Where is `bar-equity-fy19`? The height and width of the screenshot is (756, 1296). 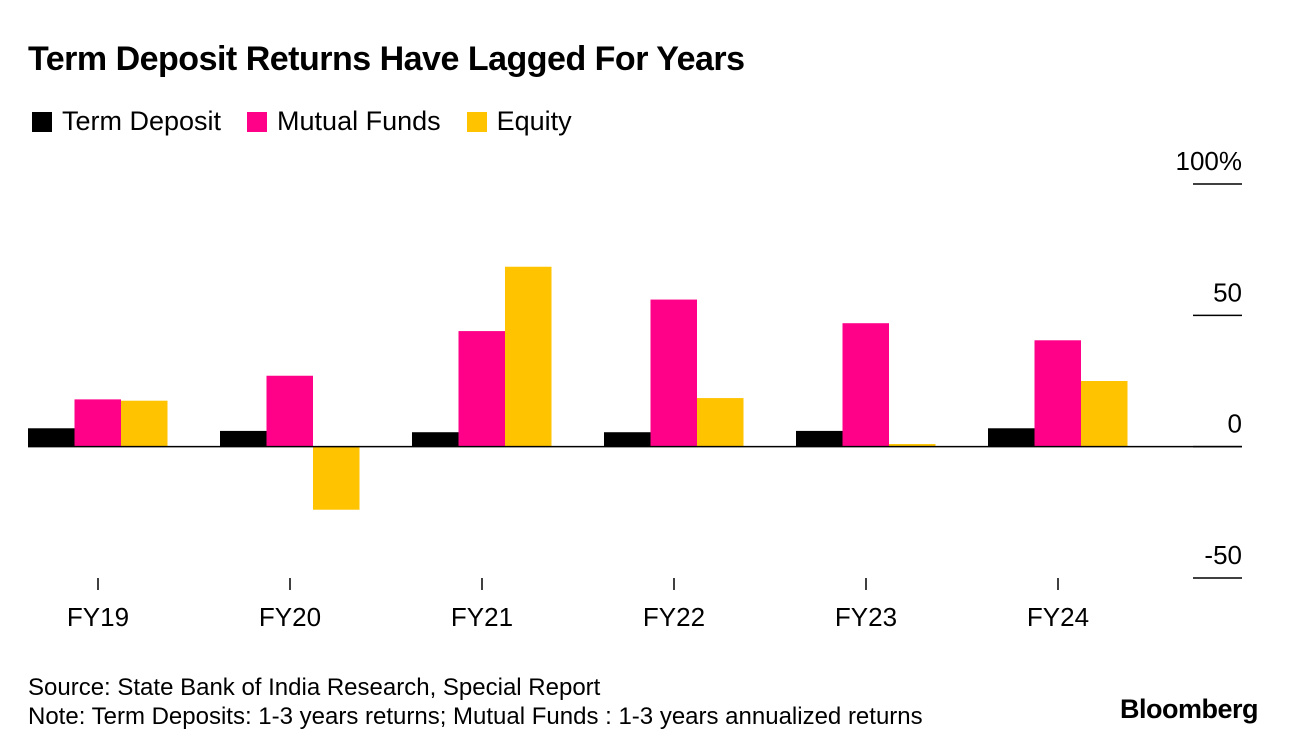 bar-equity-fy19 is located at coordinates (144, 423).